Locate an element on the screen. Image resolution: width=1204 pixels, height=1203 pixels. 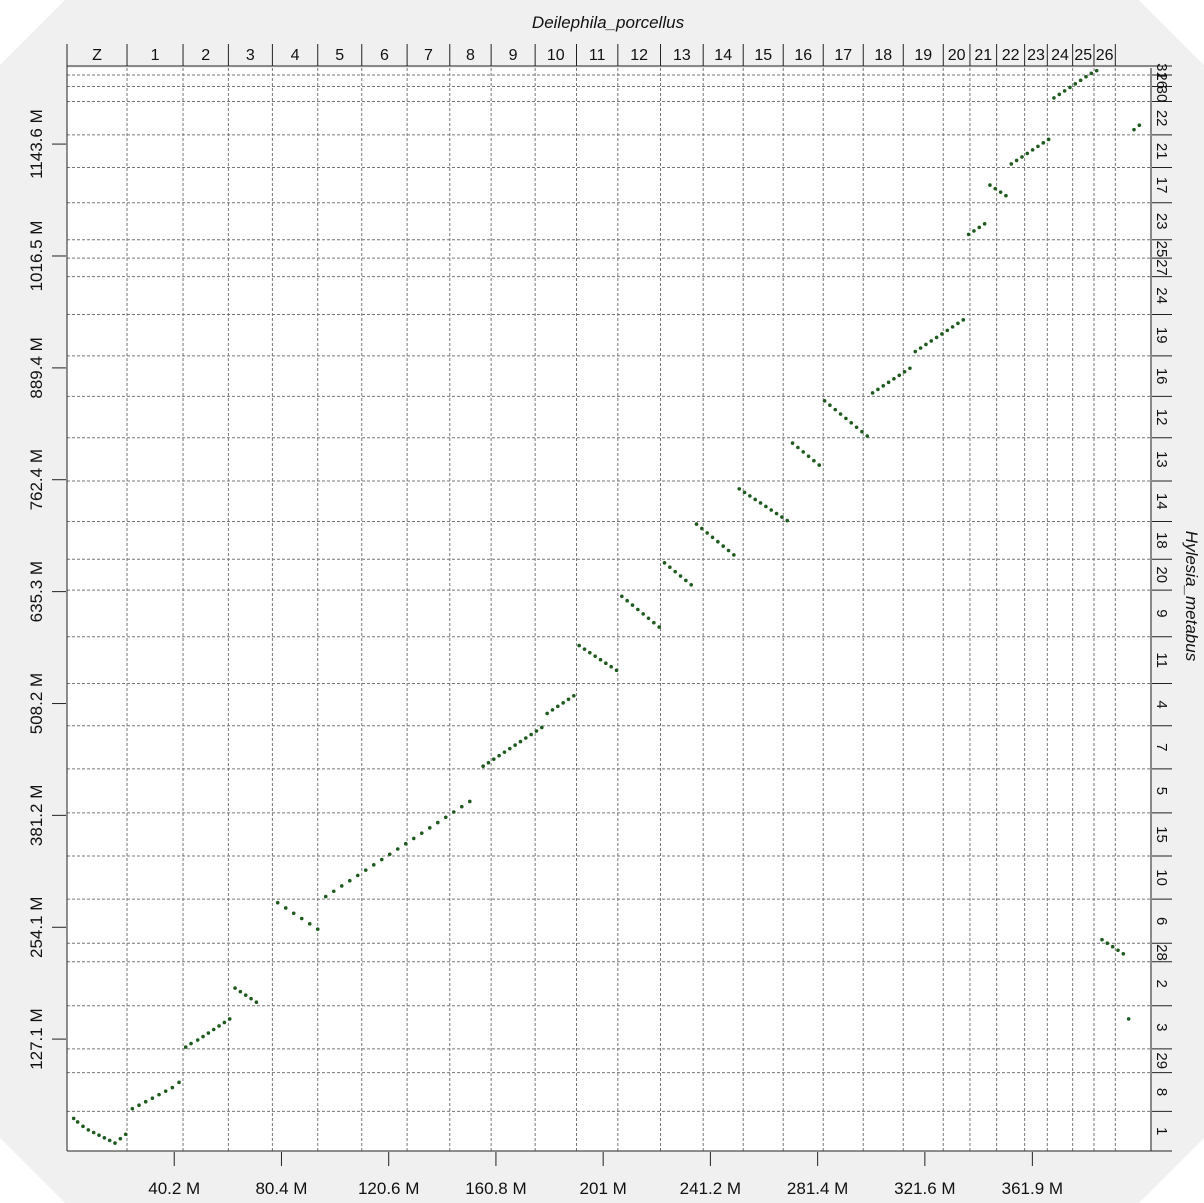
x-axis-title: Deilephila_porcellus is located at coordinates (608, 22).